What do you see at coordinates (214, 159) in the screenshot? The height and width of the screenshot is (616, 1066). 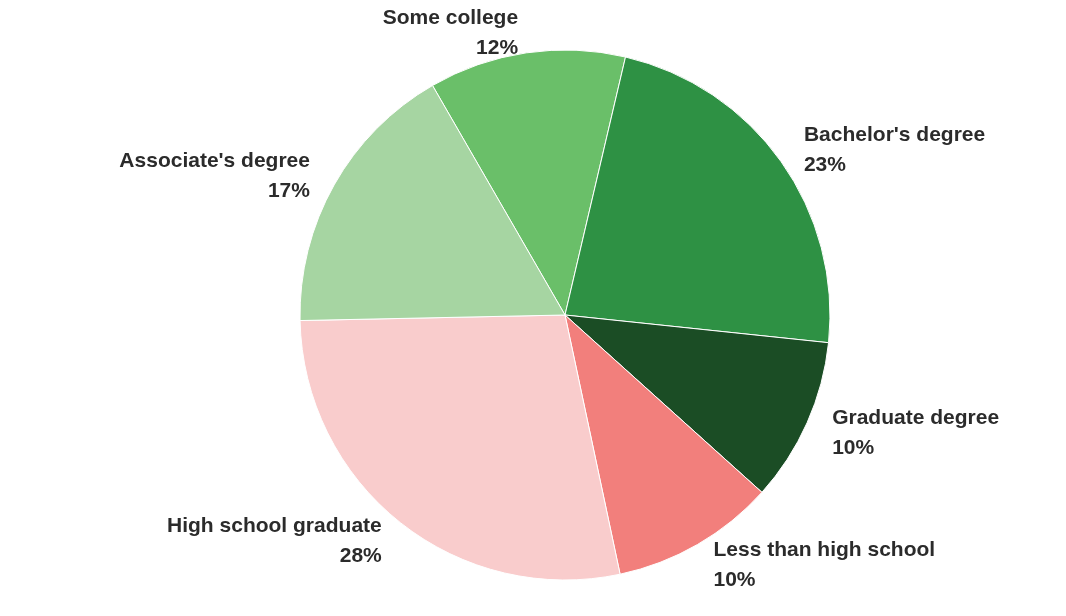 I see `slice-label: Associate's degree` at bounding box center [214, 159].